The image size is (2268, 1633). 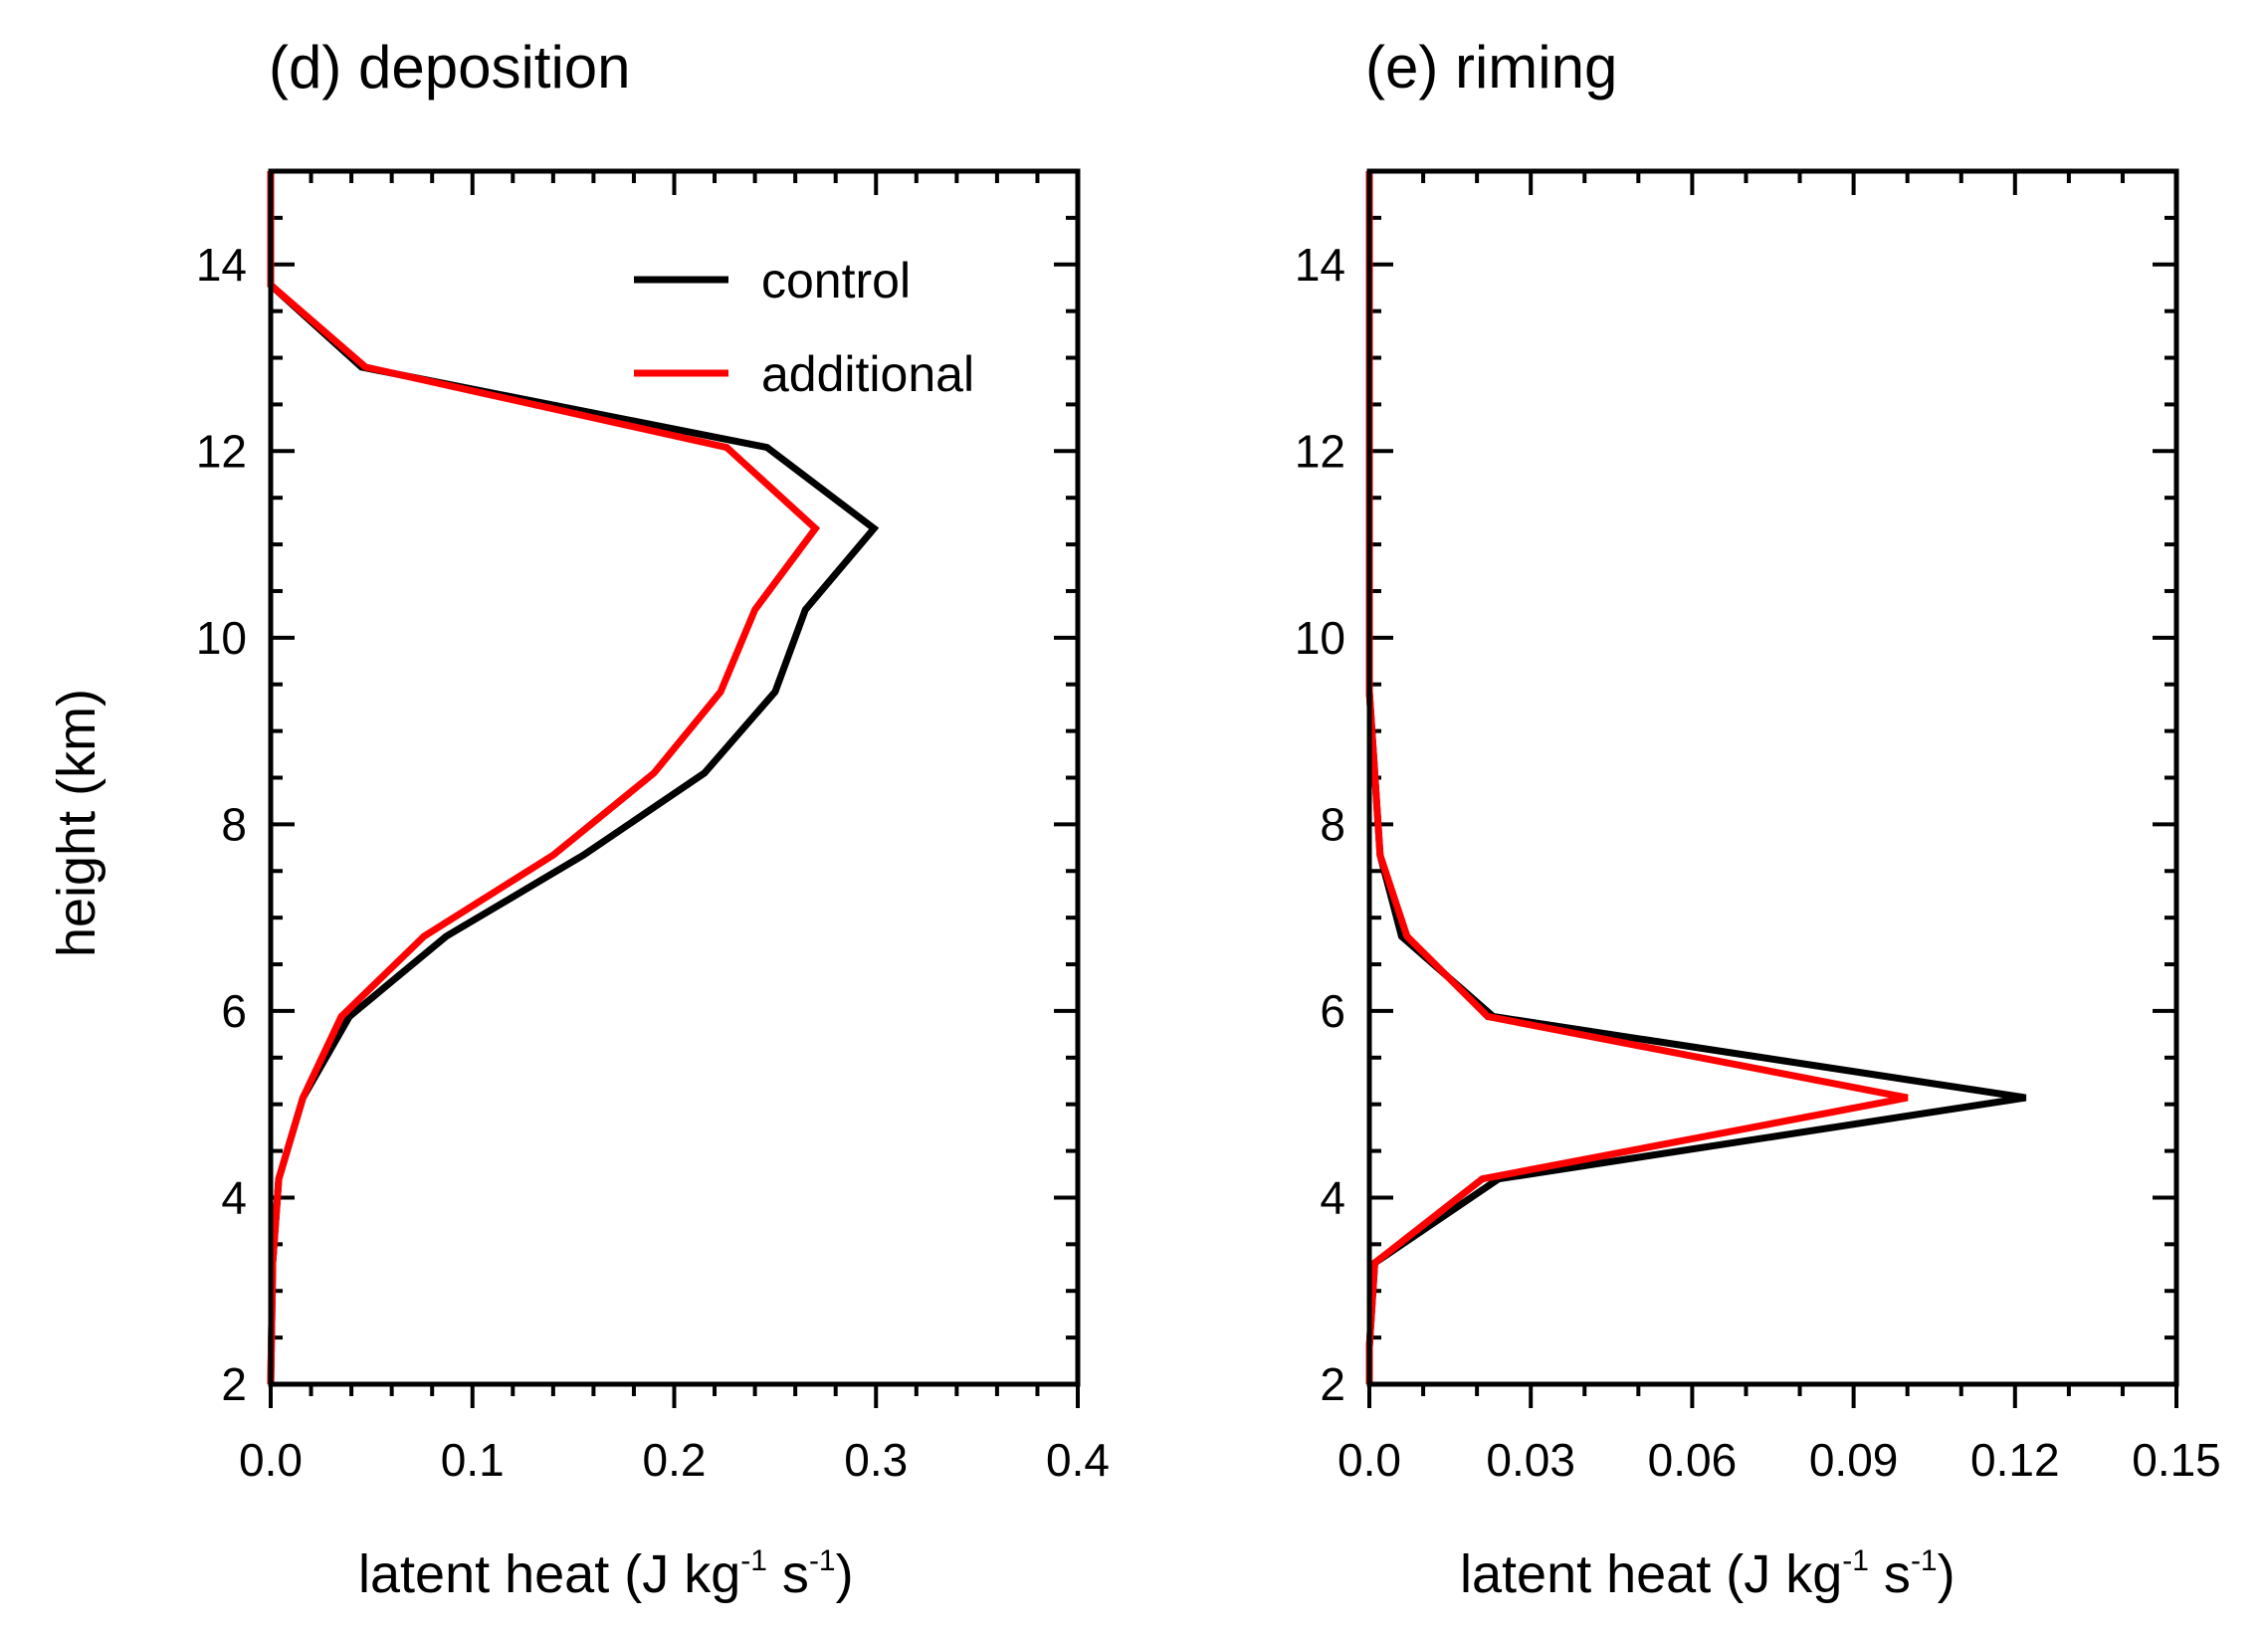 I want to click on legend-additional-label: additional, so click(x=867, y=374).